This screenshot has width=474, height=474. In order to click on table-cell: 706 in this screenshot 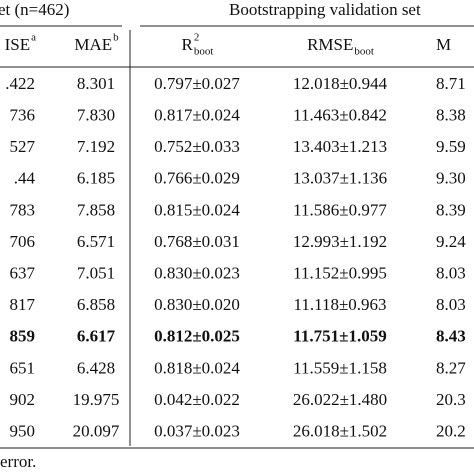, I will do `click(23, 241)`.